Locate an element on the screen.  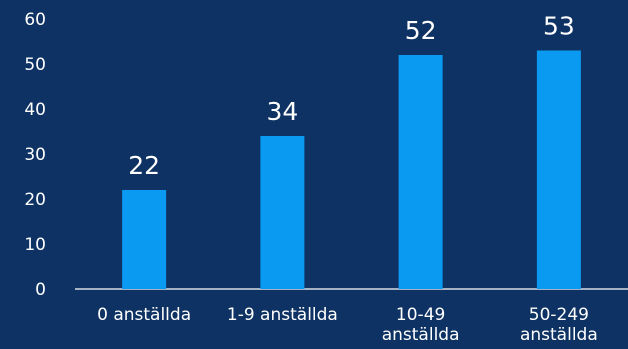
data-label-3: 52 is located at coordinates (421, 30).